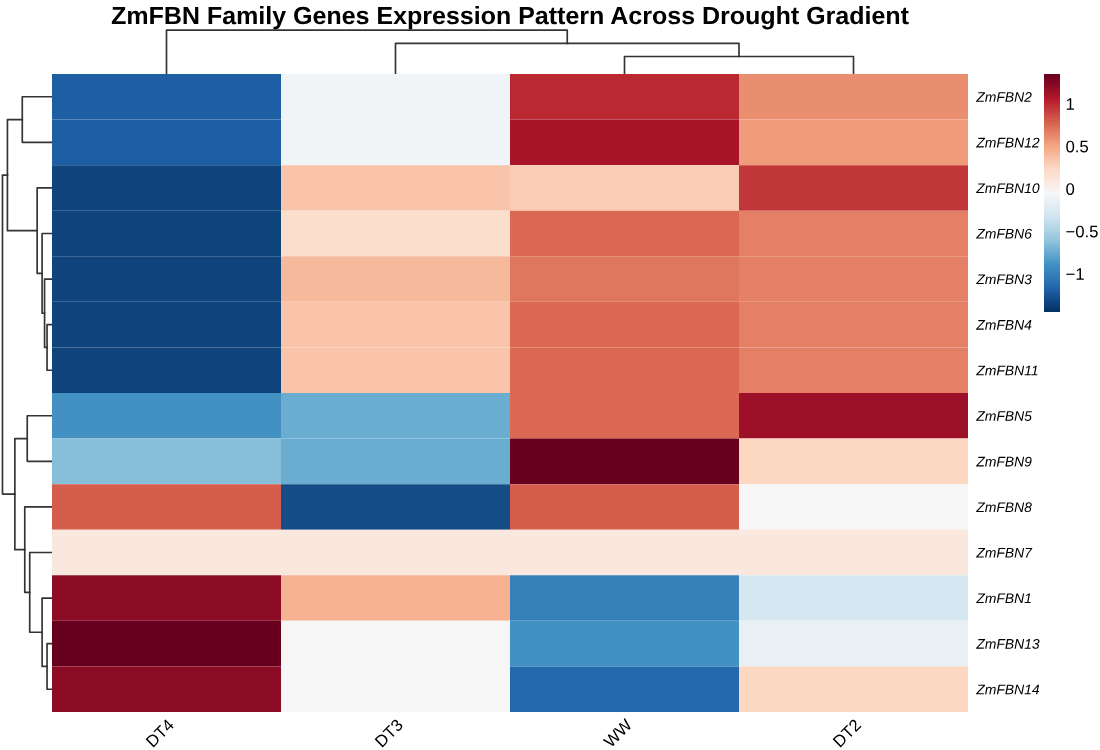 The width and height of the screenshot is (1100, 750). I want to click on color-bar-label: −1, so click(1075, 274).